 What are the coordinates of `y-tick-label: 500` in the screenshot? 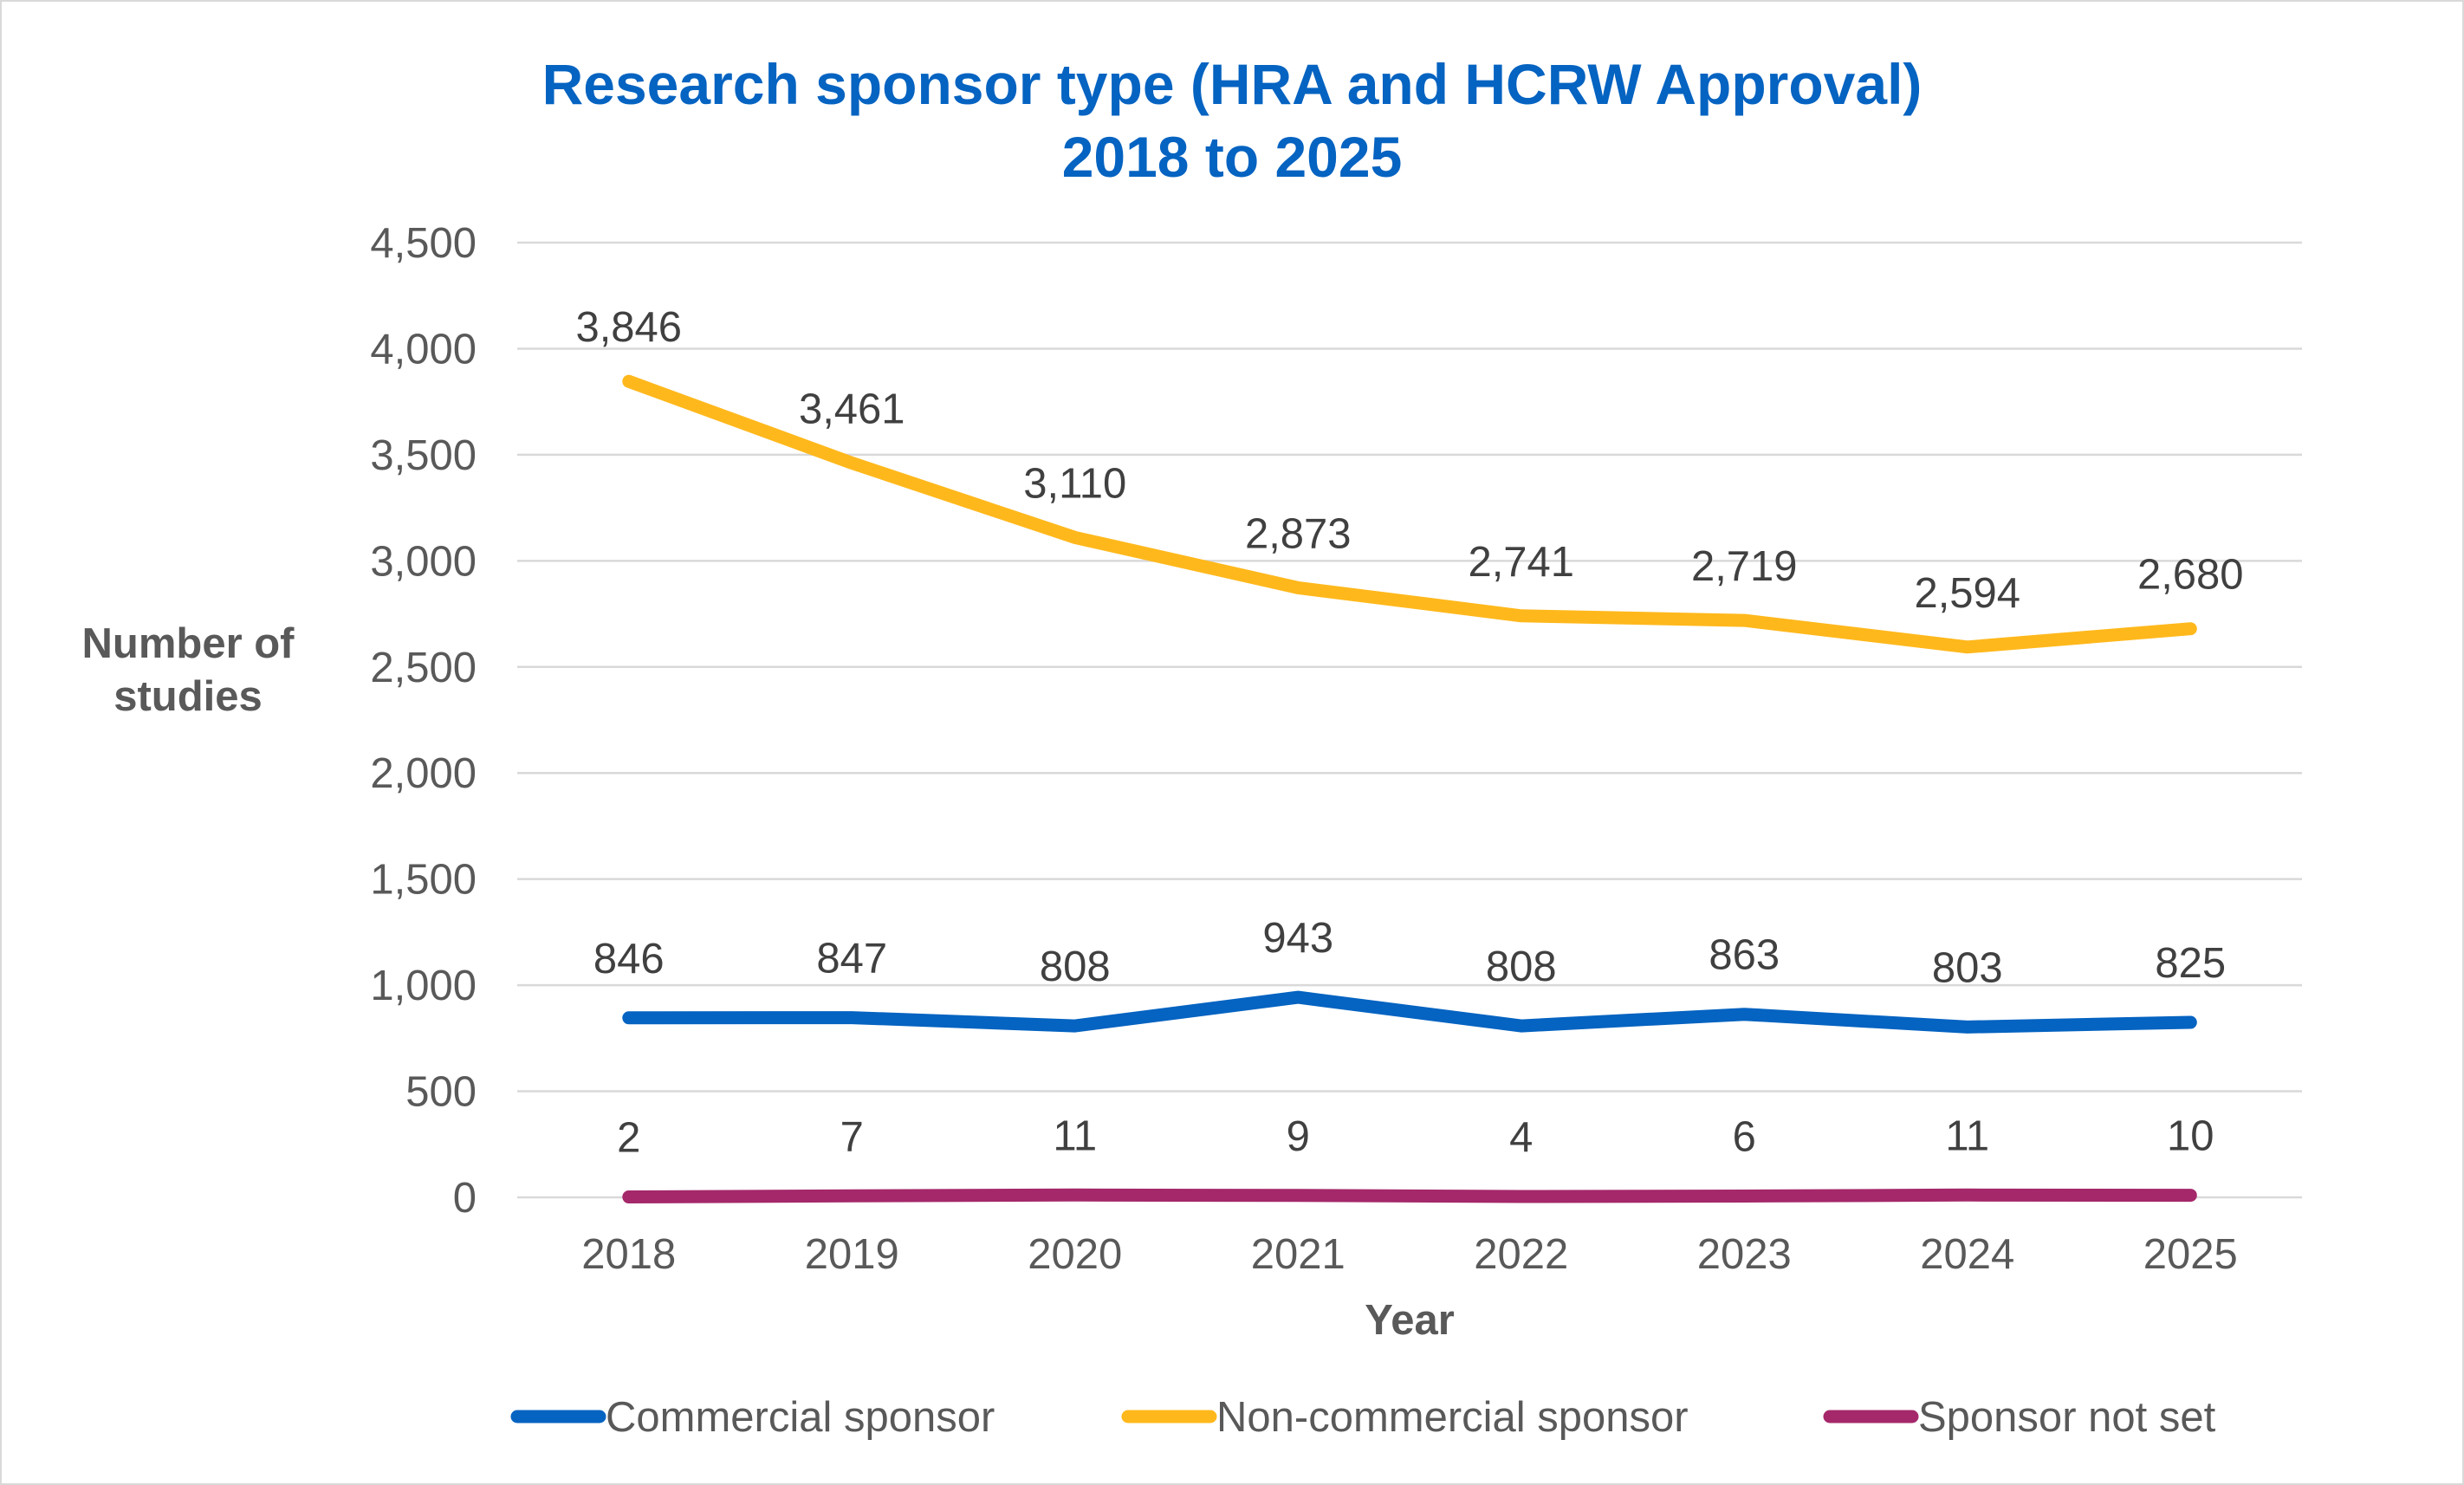 It's located at (441, 1092).